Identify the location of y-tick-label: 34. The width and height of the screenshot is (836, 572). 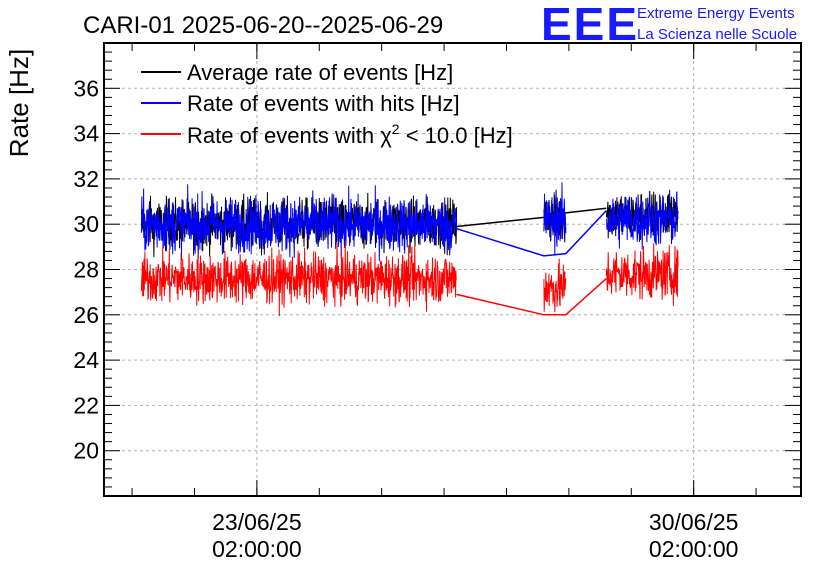
(86, 134).